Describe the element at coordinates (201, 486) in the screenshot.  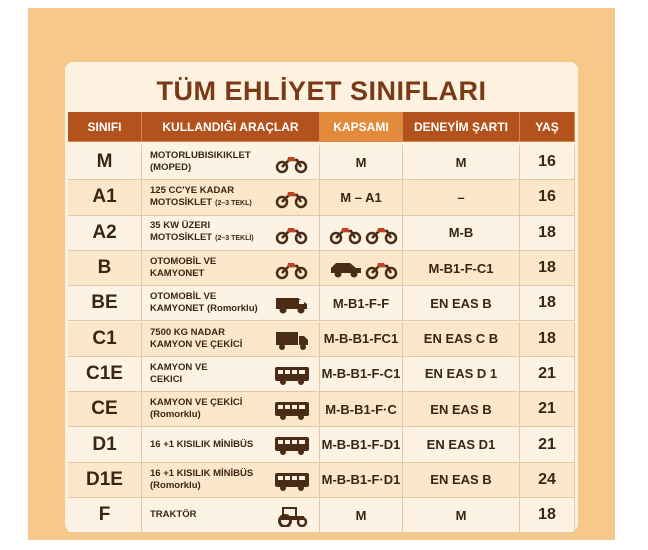
I see `vehicle-line: (Romorklu)` at that location.